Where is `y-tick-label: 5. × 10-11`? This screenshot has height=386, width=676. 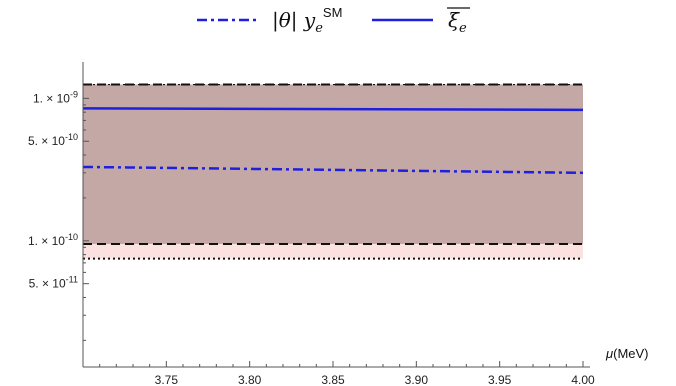 y-tick-label: 5. × 10-11 is located at coordinates (53, 283).